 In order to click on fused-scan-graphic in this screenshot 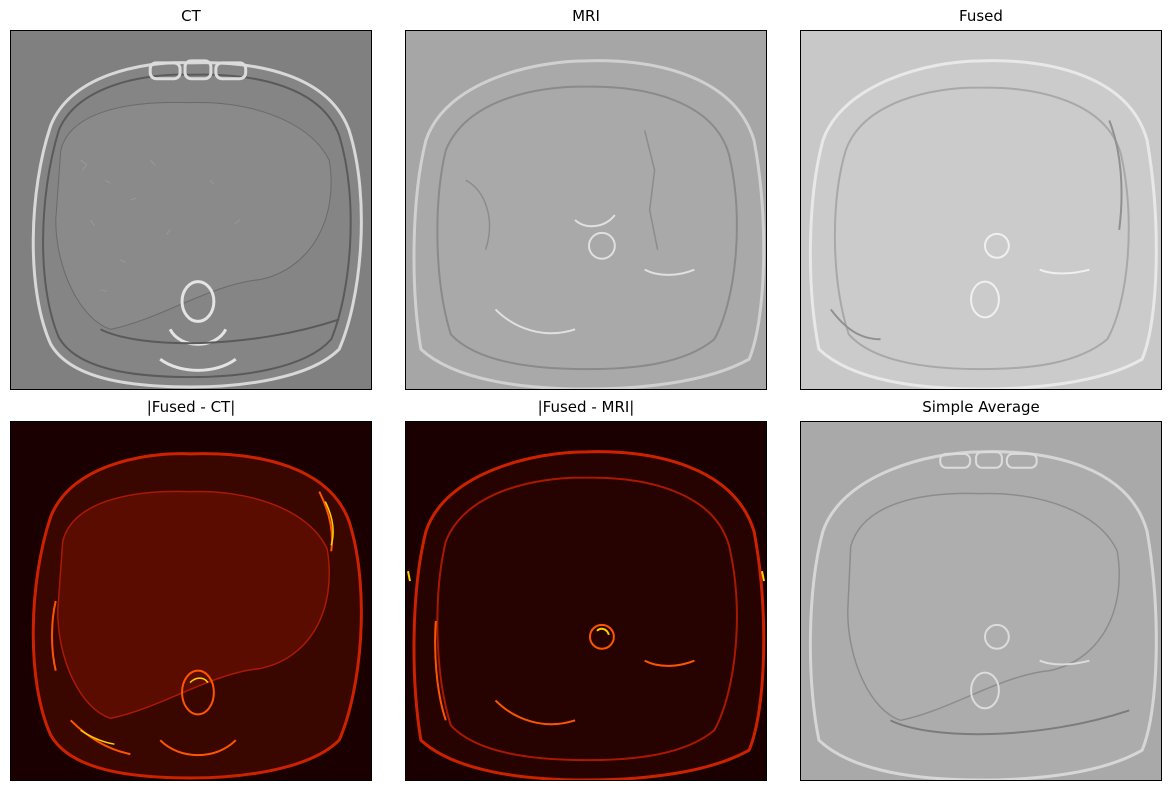, I will do `click(981, 210)`.